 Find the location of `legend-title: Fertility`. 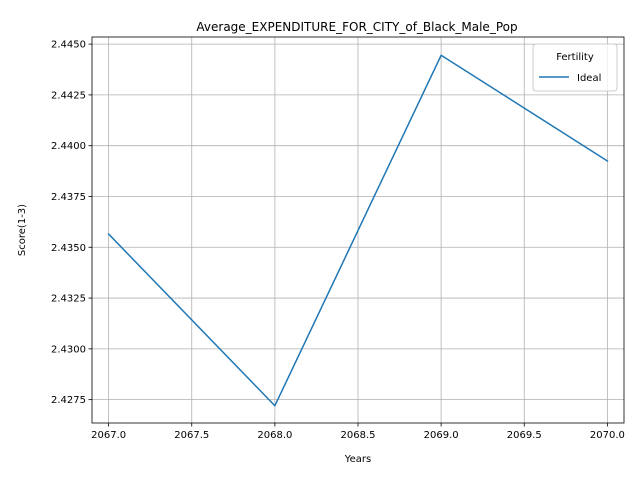

legend-title: Fertility is located at coordinates (575, 57).